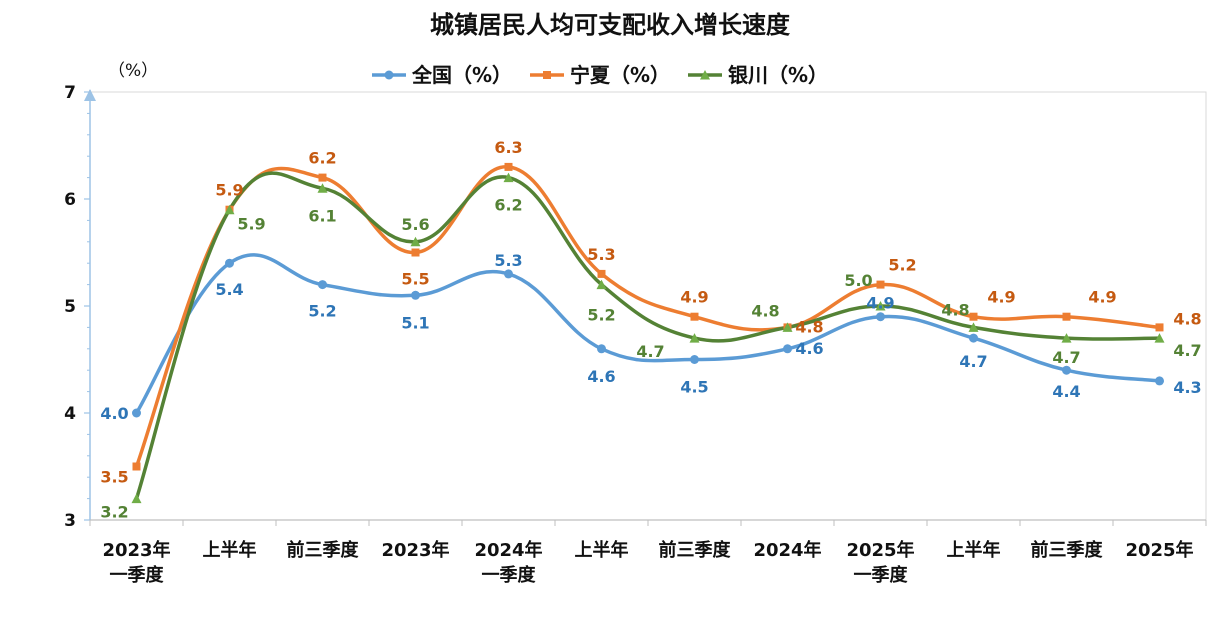 The image size is (1220, 634). What do you see at coordinates (229, 289) in the screenshot?
I see `data-label: 5.4` at bounding box center [229, 289].